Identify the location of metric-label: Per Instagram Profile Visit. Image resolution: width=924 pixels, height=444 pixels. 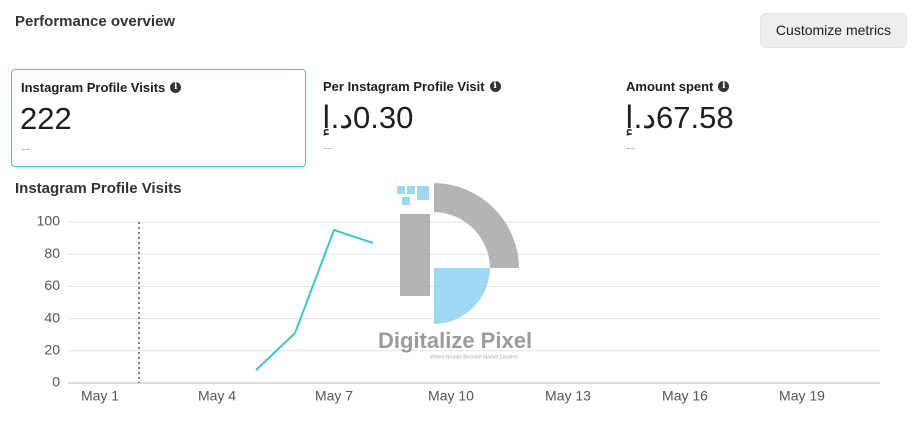
(404, 86).